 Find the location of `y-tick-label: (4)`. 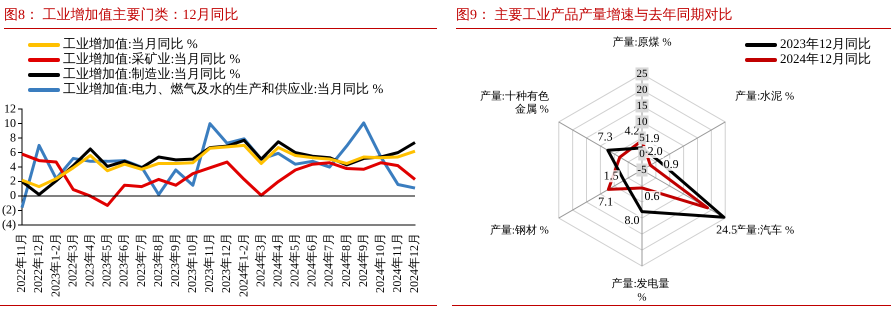

y-tick-label: (4) is located at coordinates (9, 224).